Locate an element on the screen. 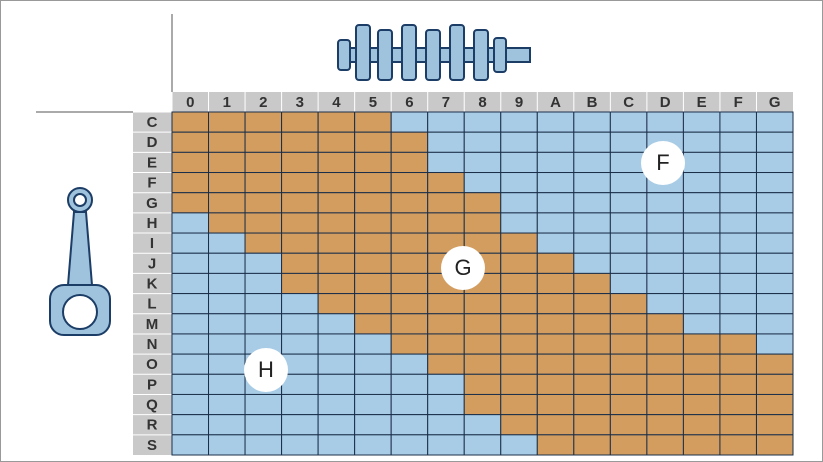 The height and width of the screenshot is (462, 823). row-header: P is located at coordinates (152, 384).